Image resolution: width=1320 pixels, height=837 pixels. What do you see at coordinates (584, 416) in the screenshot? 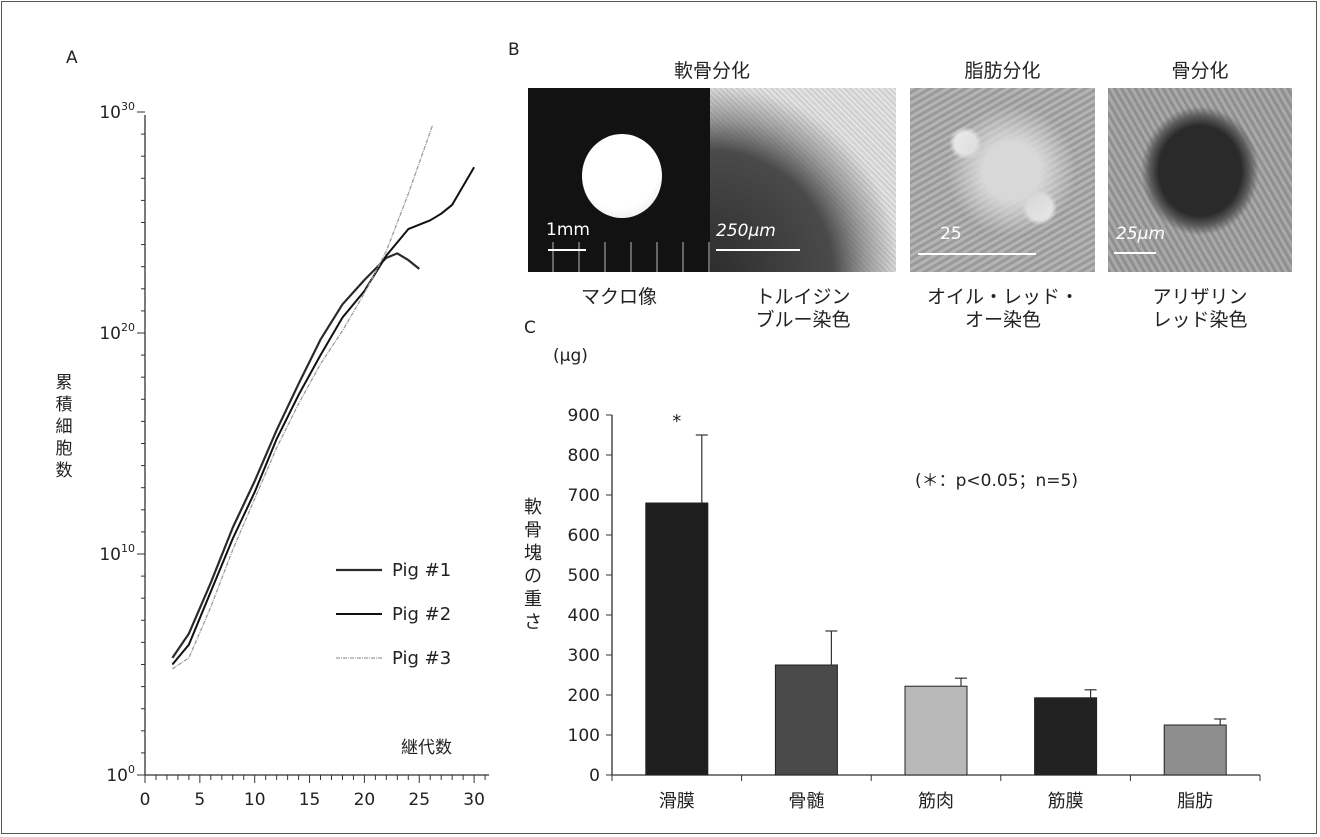
I see `c-y-tick-label: 900` at bounding box center [584, 416].